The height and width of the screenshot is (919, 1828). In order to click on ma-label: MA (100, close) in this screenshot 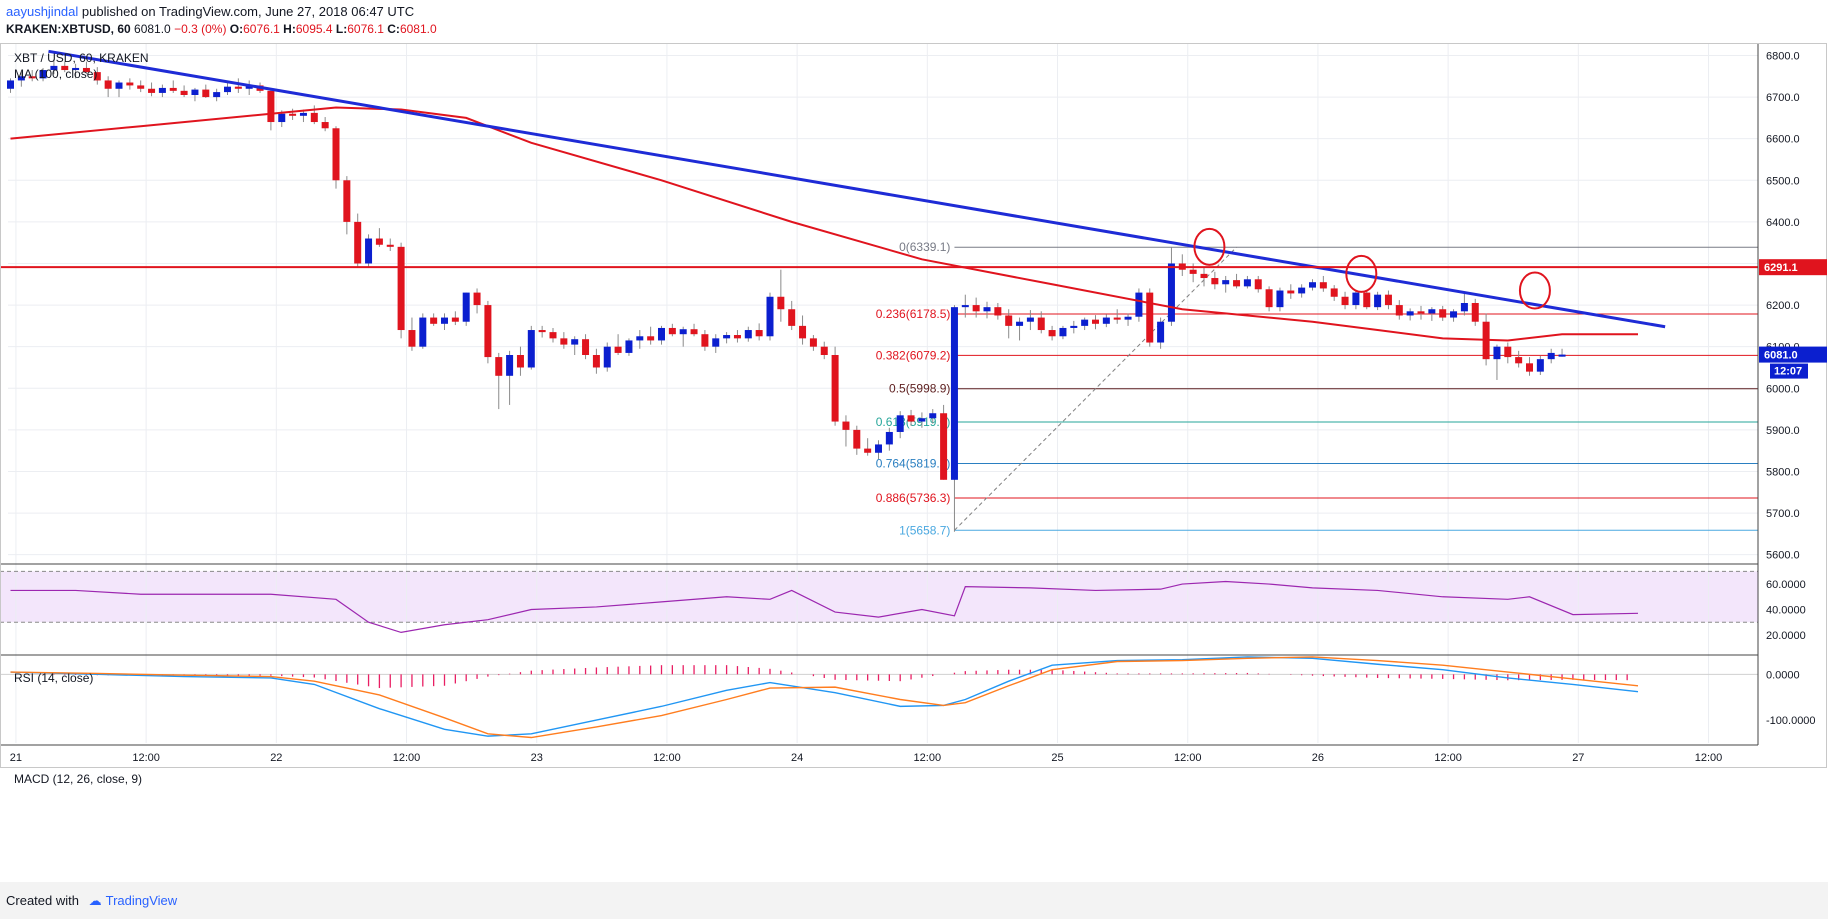, I will do `click(55, 74)`.